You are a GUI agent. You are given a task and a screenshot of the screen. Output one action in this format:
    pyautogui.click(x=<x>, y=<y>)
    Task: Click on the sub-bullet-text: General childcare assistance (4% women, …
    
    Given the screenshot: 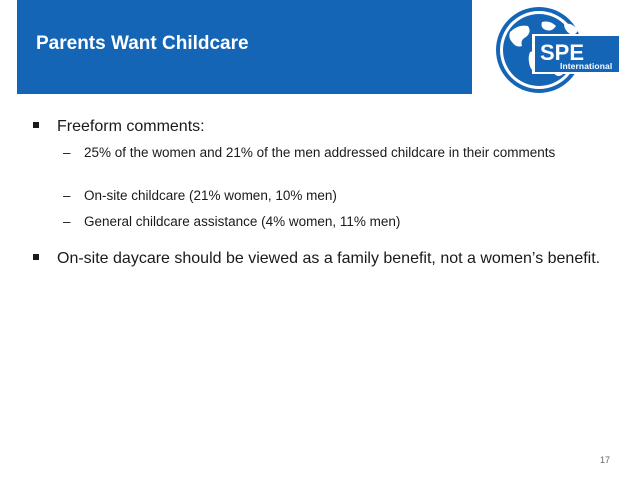 What is the action you would take?
    pyautogui.click(x=242, y=221)
    